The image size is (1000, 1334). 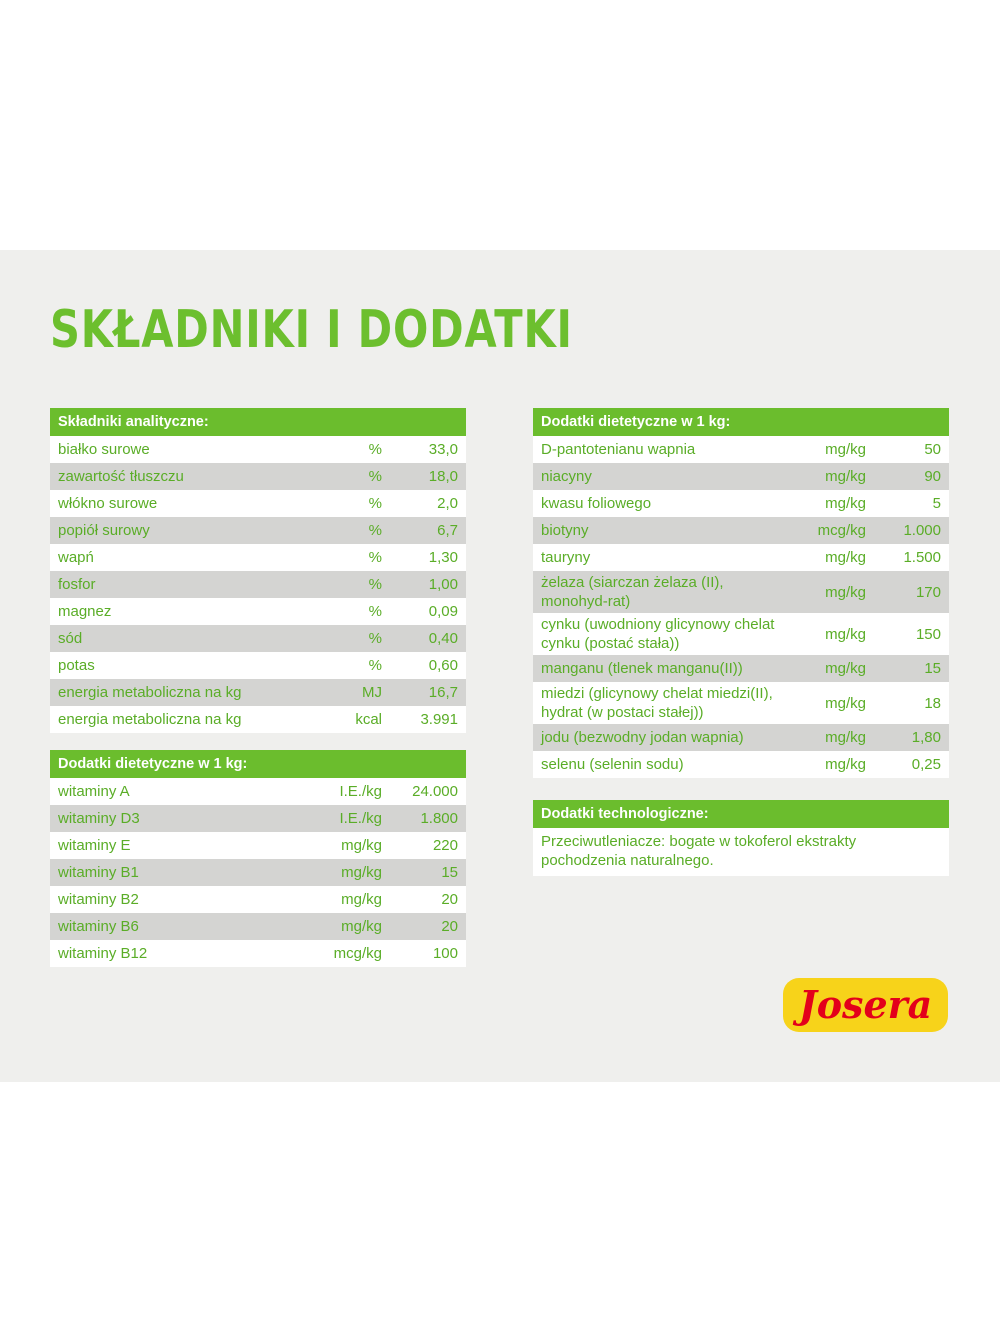 I want to click on table-row: włókno surowe% 2,0, so click(x=258, y=503).